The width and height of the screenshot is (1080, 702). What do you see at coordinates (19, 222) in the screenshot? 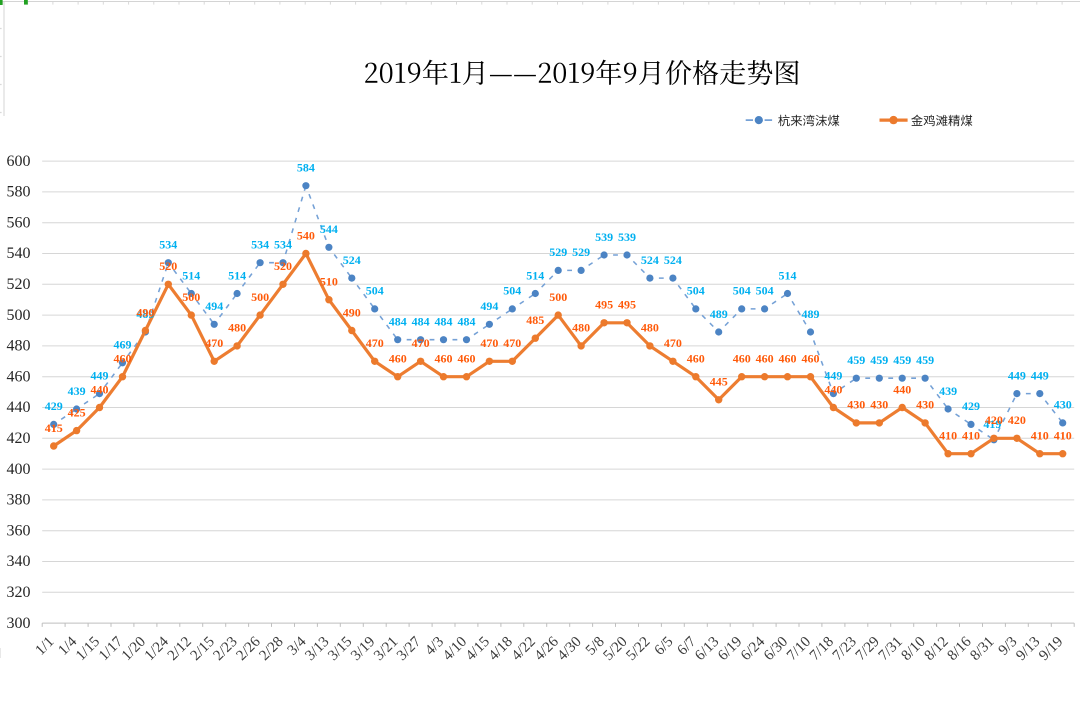
I see `svg-text: 560` at bounding box center [19, 222].